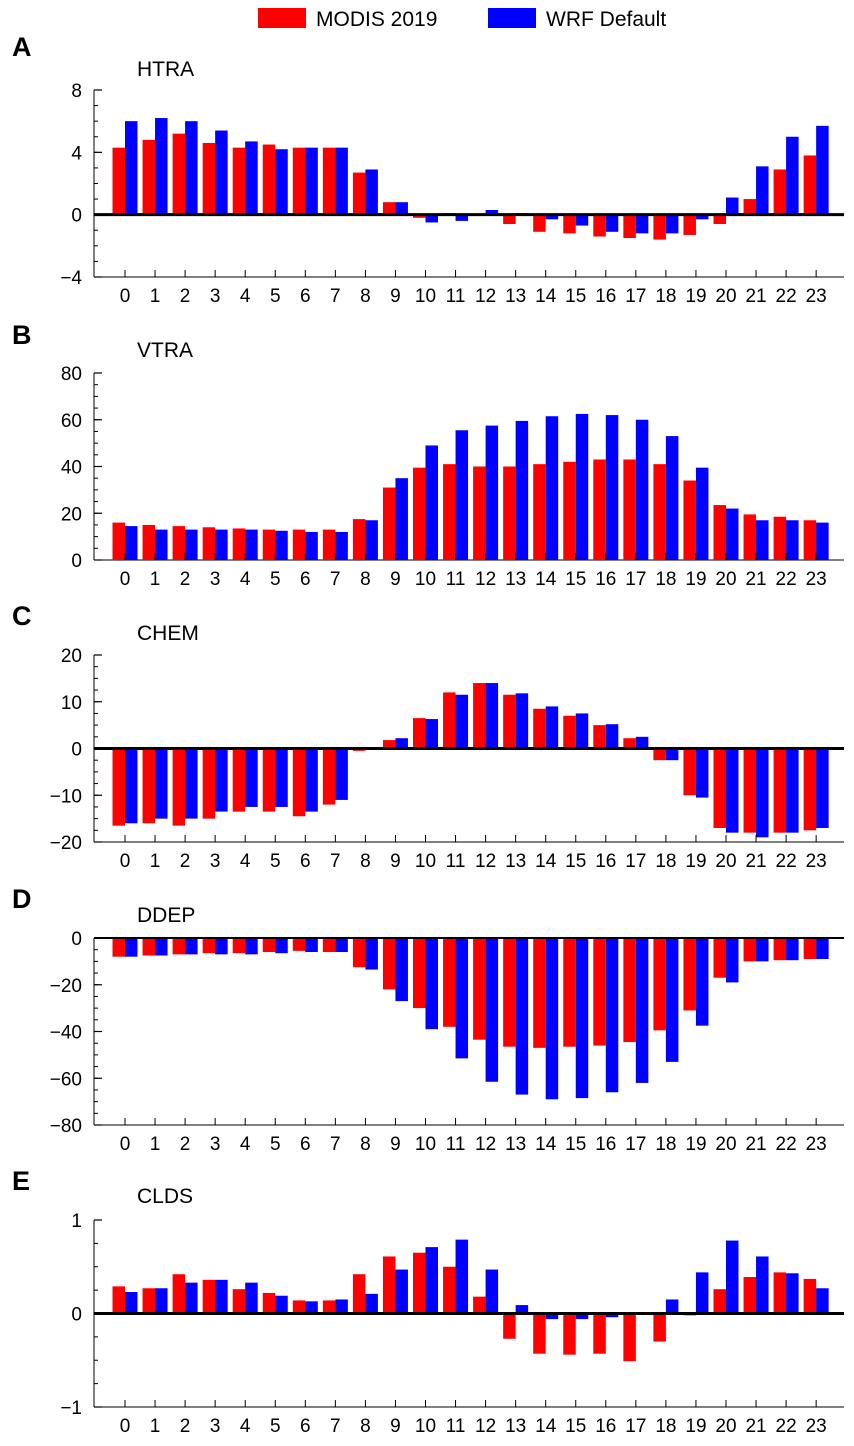  I want to click on x-tick-label: 13, so click(515, 861).